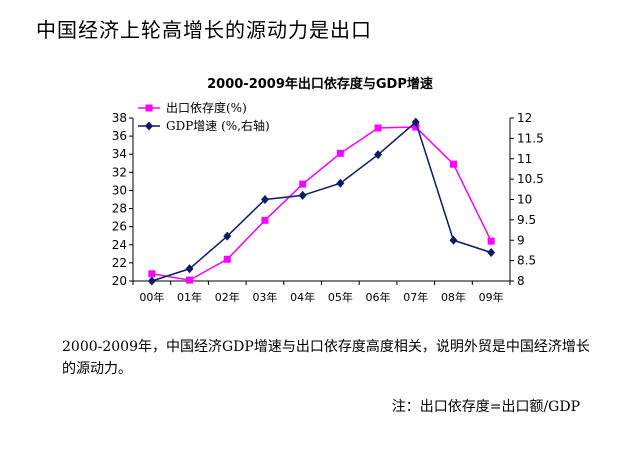 The width and height of the screenshot is (640, 461). Describe the element at coordinates (453, 297) in the screenshot. I see `x-tick-label: 08年` at that location.